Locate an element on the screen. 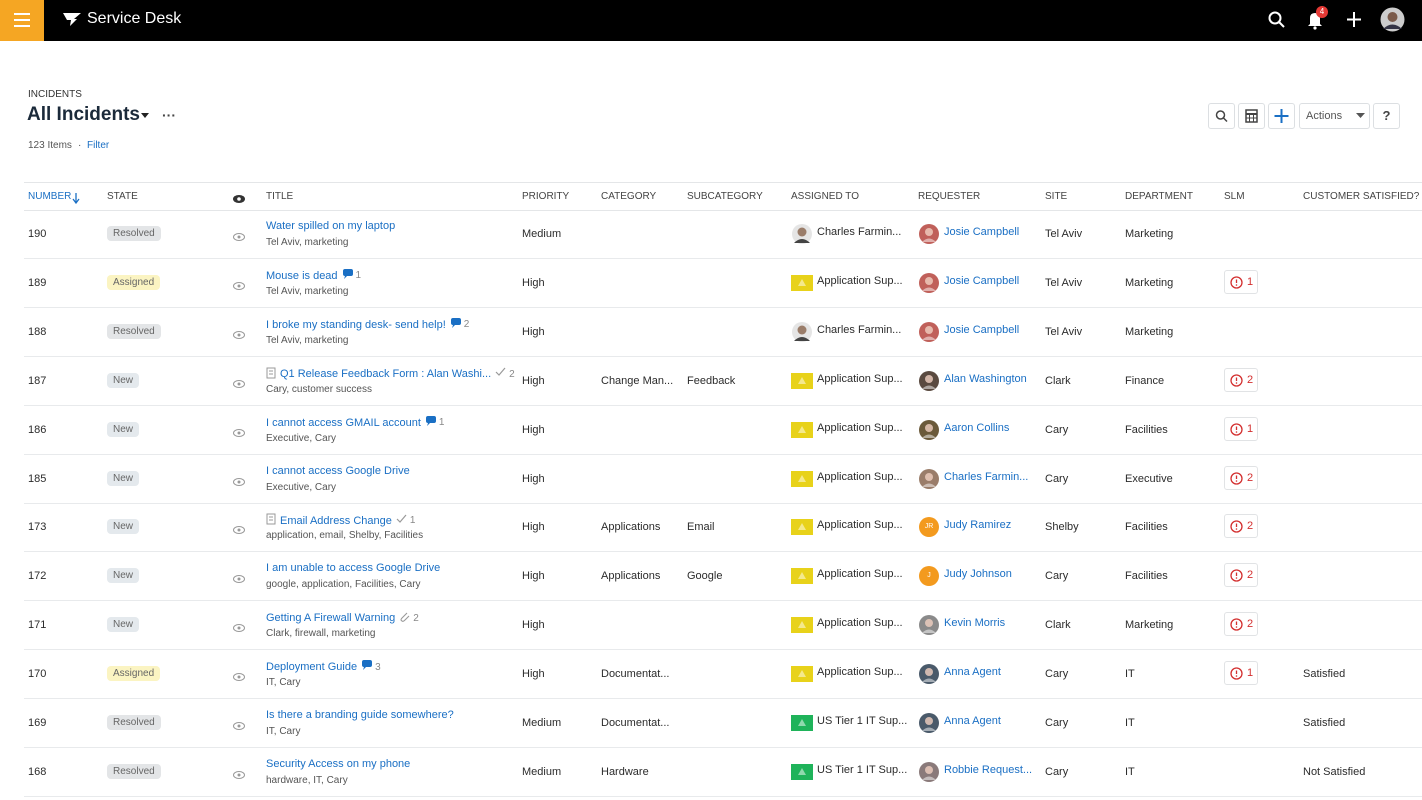  search-icon is located at coordinates (1277, 20).